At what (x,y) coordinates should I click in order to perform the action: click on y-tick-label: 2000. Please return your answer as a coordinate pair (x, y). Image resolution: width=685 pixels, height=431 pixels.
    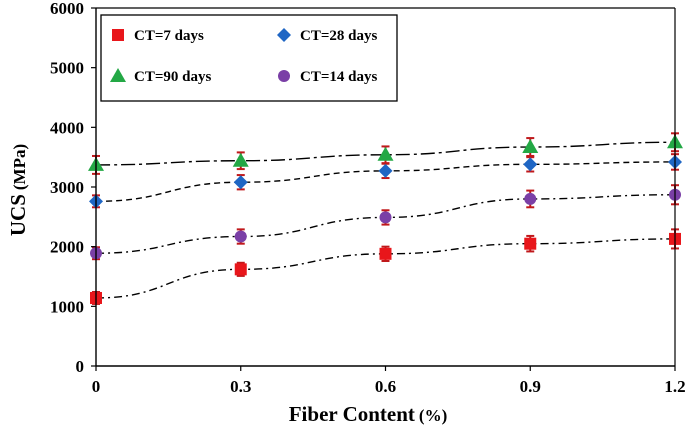
    Looking at the image, I should click on (67, 247).